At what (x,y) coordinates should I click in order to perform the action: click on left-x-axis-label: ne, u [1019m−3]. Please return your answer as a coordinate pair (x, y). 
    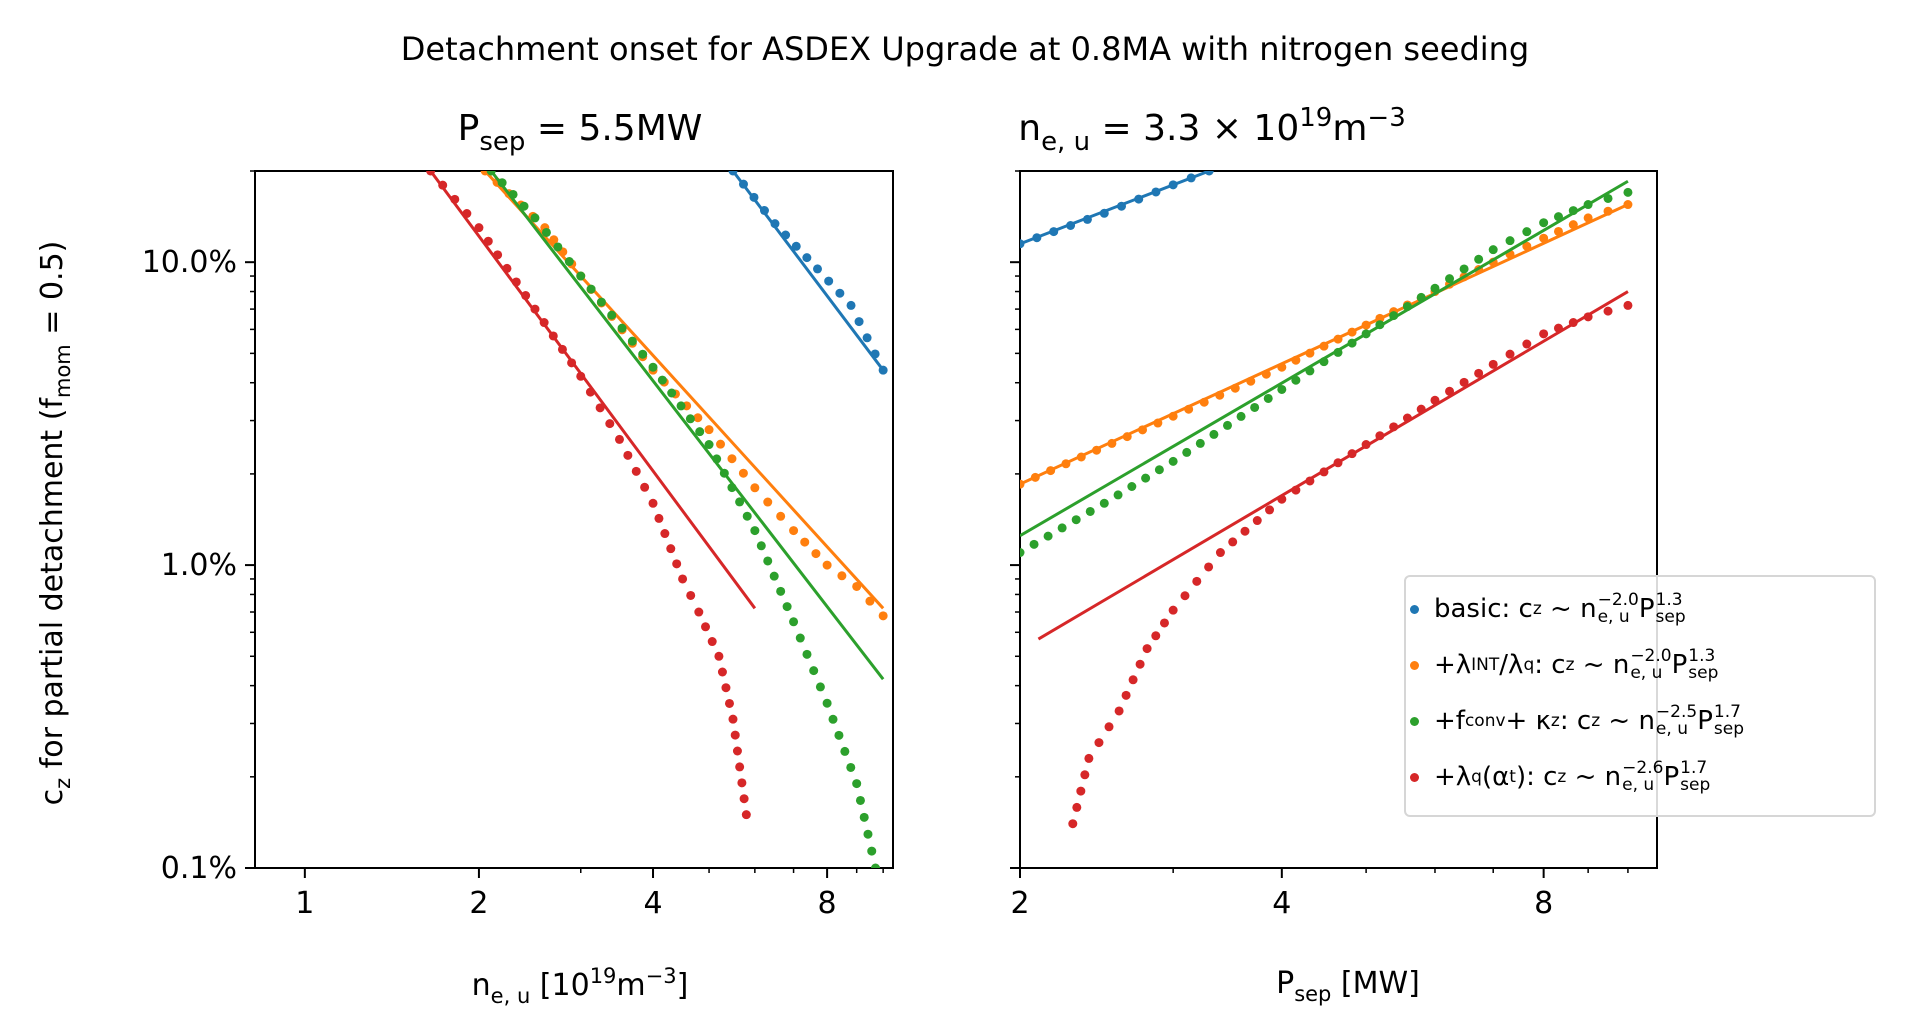
    Looking at the image, I should click on (580, 986).